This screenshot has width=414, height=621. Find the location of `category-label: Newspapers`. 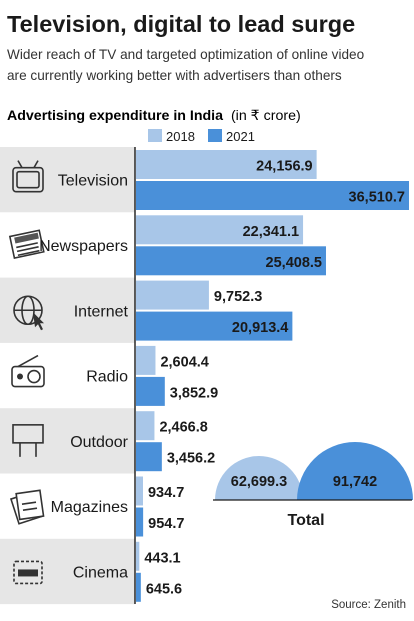

category-label: Newspapers is located at coordinates (83, 246).